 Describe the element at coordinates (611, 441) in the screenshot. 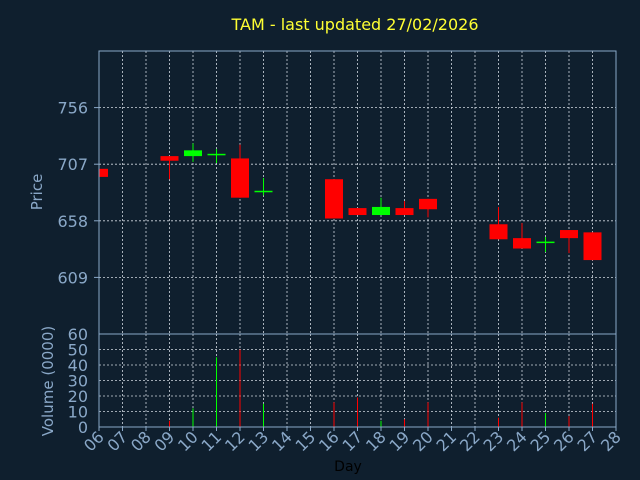

I see `x-tick-label: 28` at that location.